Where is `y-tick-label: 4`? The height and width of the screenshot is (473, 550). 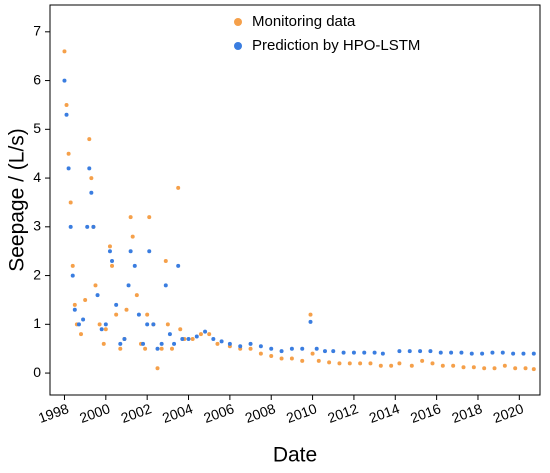 y-tick-label: 4 is located at coordinates (37, 177).